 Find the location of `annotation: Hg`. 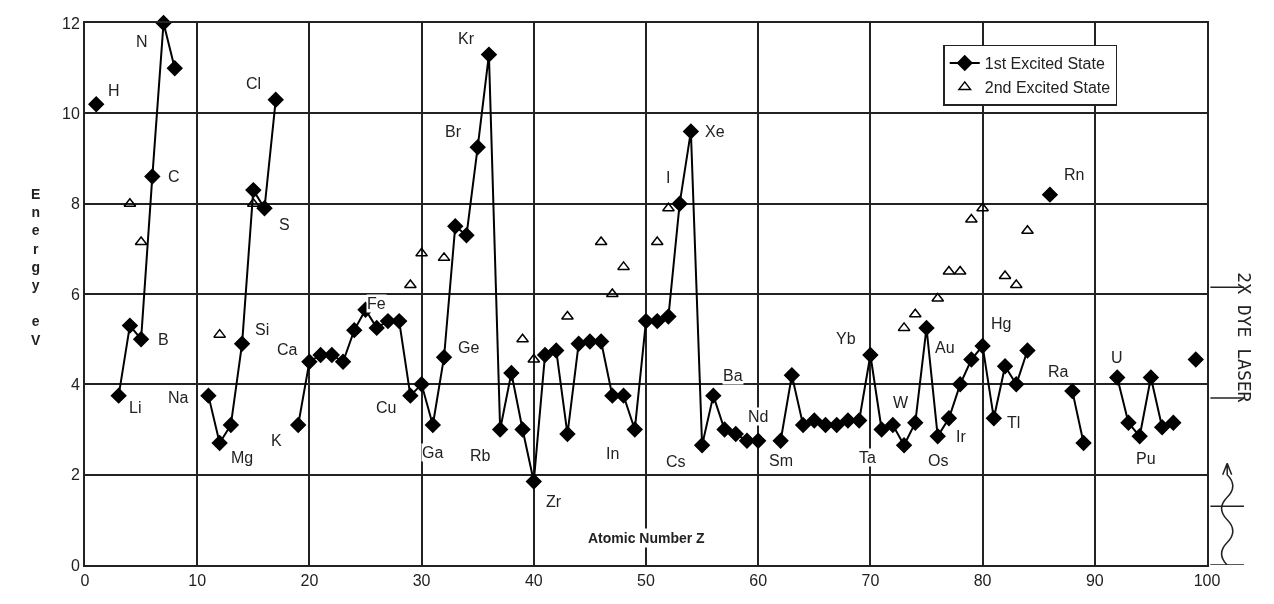

annotation: Hg is located at coordinates (1001, 323).